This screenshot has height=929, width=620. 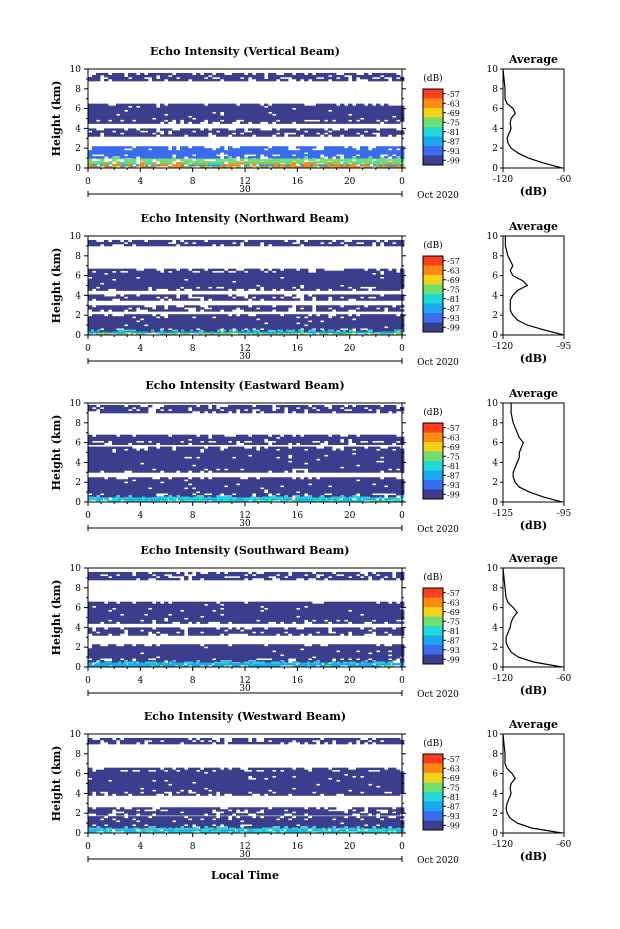 What do you see at coordinates (78, 257) in the screenshot?
I see `y-tick-label: 8` at bounding box center [78, 257].